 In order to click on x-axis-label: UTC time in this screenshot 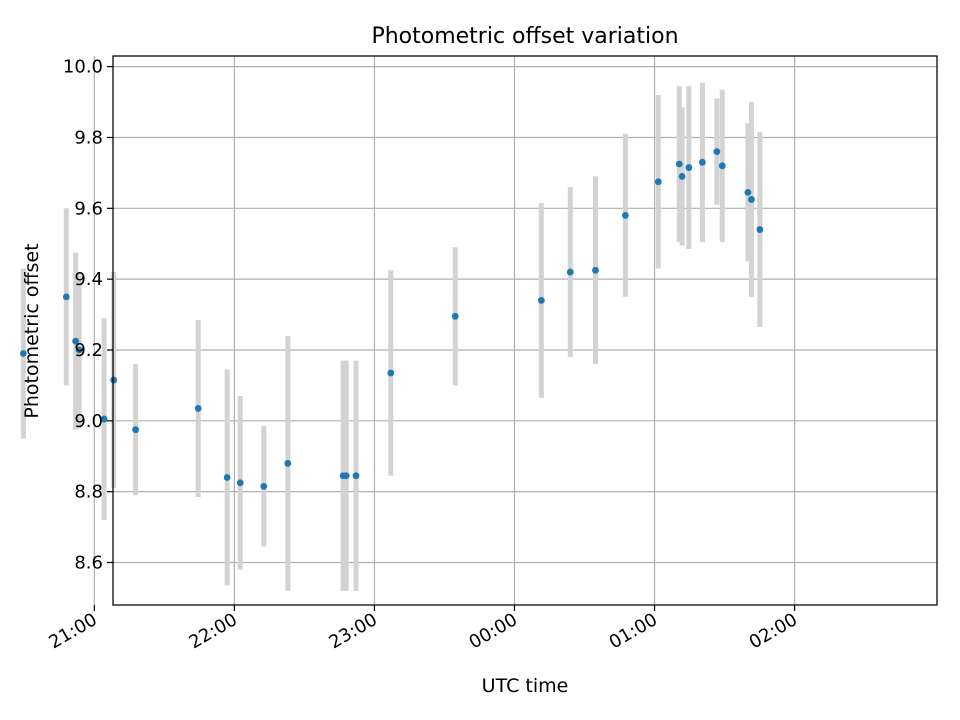, I will do `click(525, 686)`.